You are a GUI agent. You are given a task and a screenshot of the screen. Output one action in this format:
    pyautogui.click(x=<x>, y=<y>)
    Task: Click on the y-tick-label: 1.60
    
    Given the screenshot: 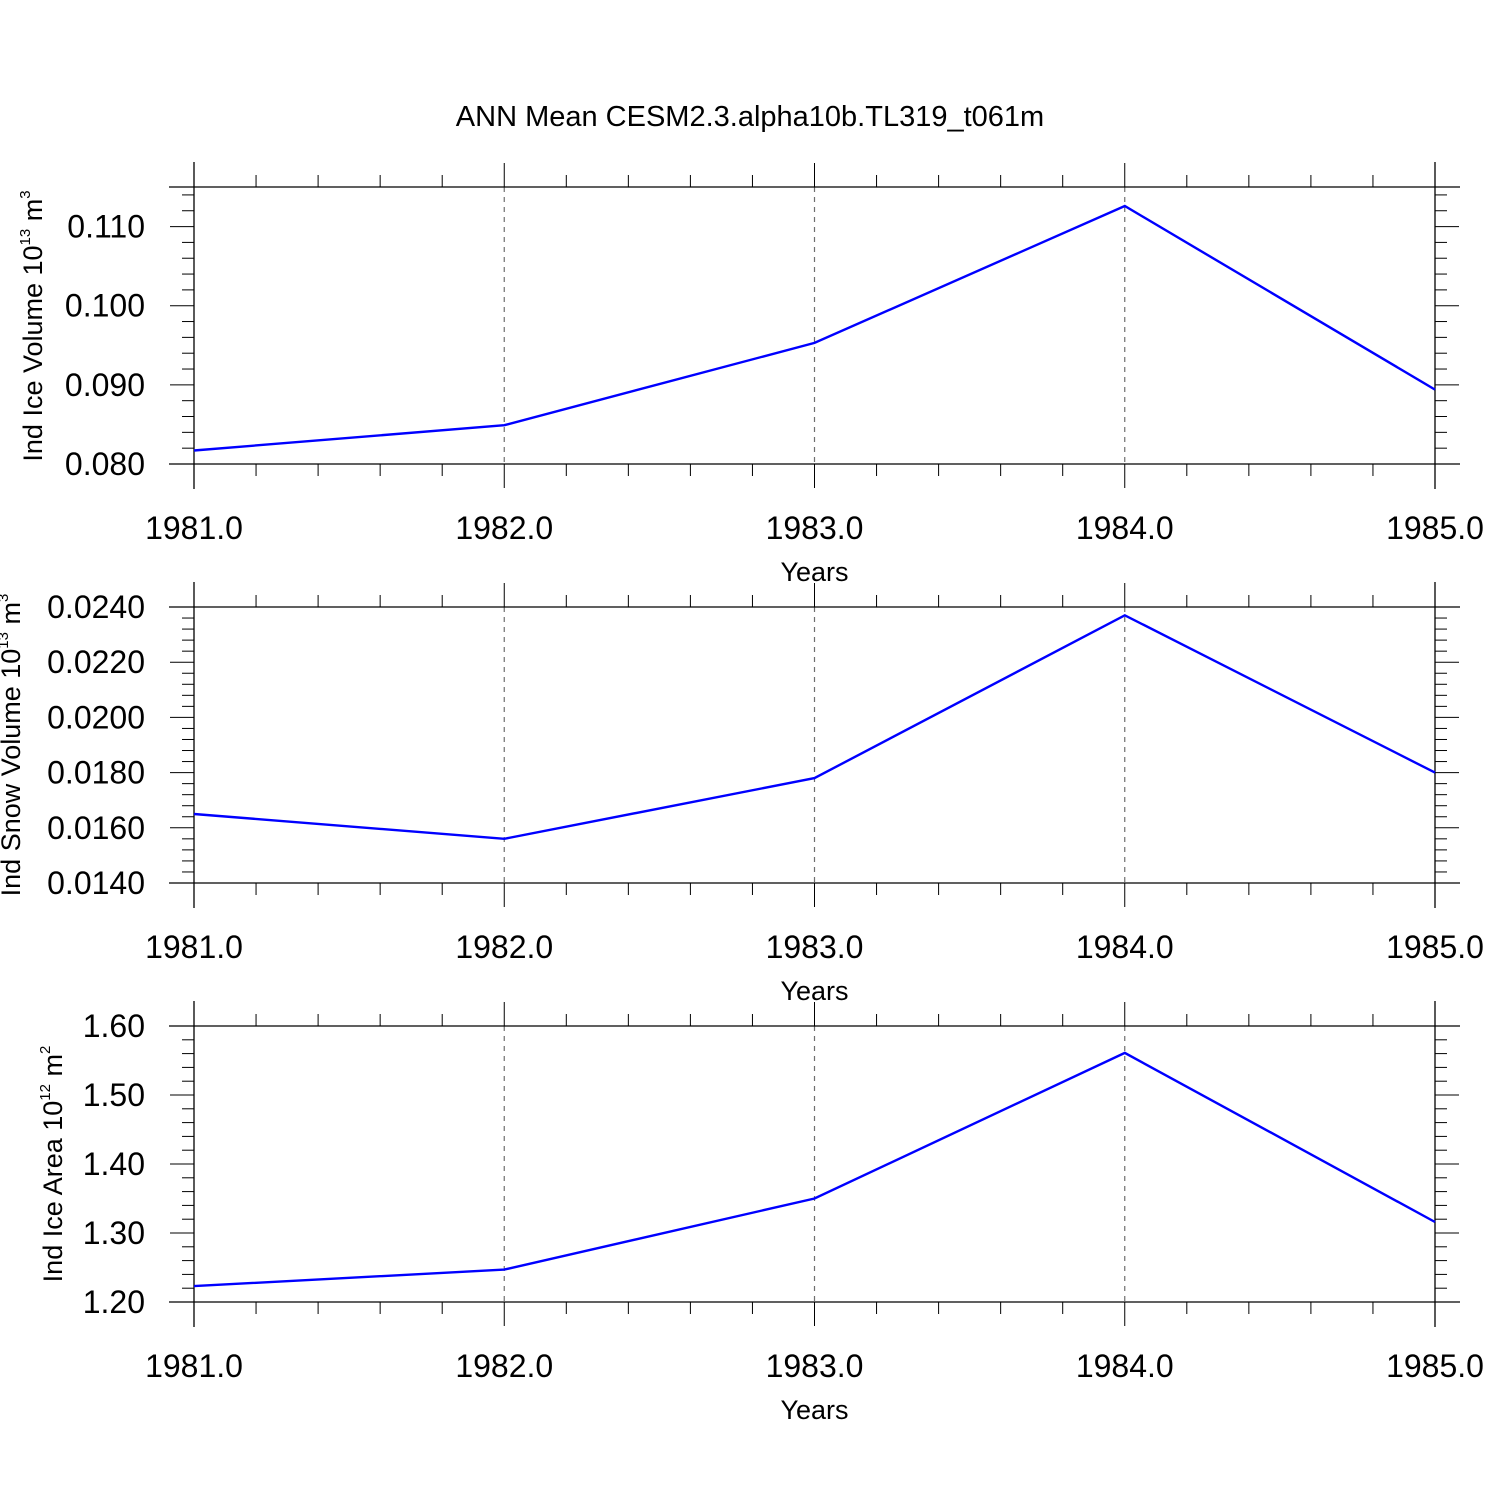 What is the action you would take?
    pyautogui.click(x=114, y=1026)
    